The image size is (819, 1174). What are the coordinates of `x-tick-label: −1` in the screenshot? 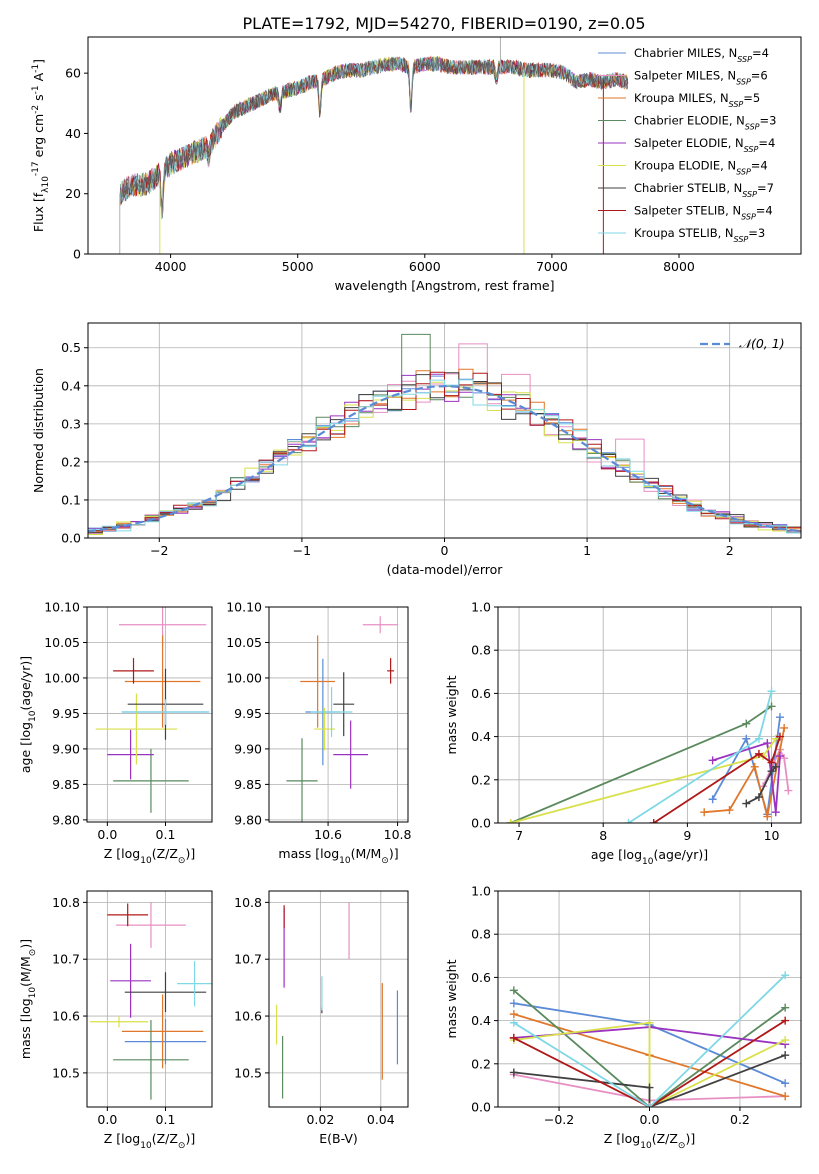 It's located at (302, 550).